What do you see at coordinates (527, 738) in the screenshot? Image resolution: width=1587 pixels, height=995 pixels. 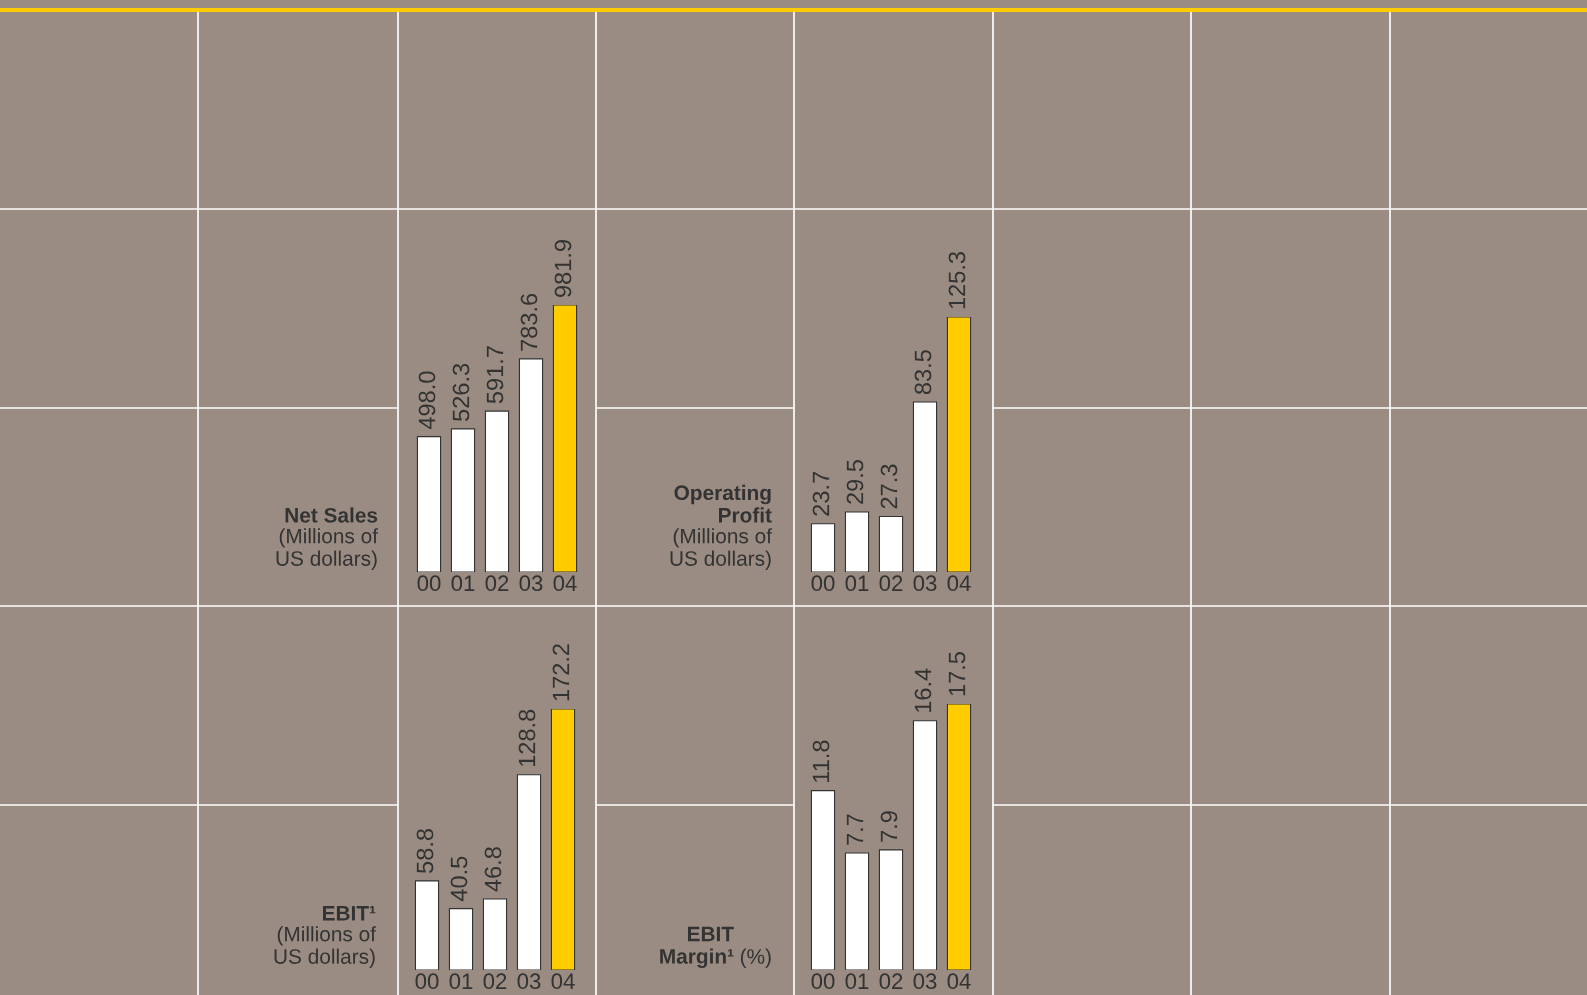 I see `data-label: 128.8` at bounding box center [527, 738].